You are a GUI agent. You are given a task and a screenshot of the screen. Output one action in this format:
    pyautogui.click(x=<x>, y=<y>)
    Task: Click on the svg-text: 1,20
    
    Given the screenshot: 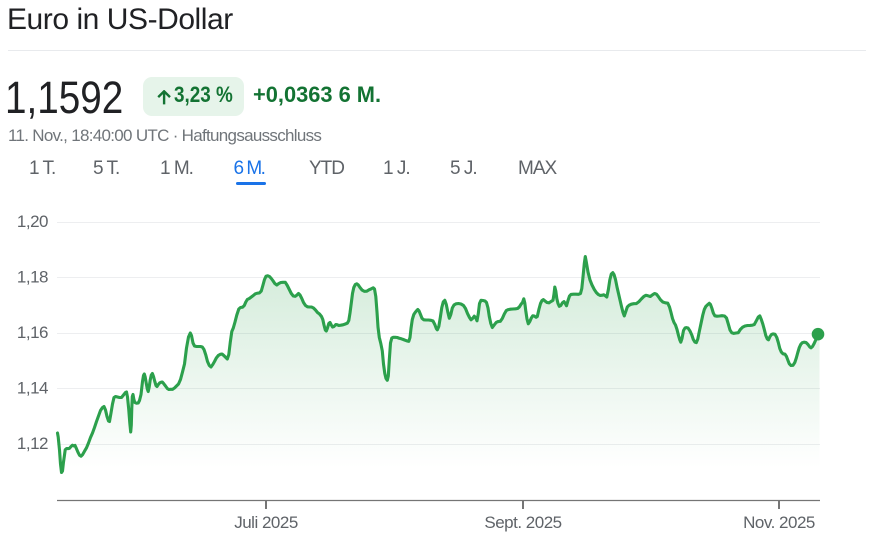 What is the action you would take?
    pyautogui.click(x=32, y=221)
    